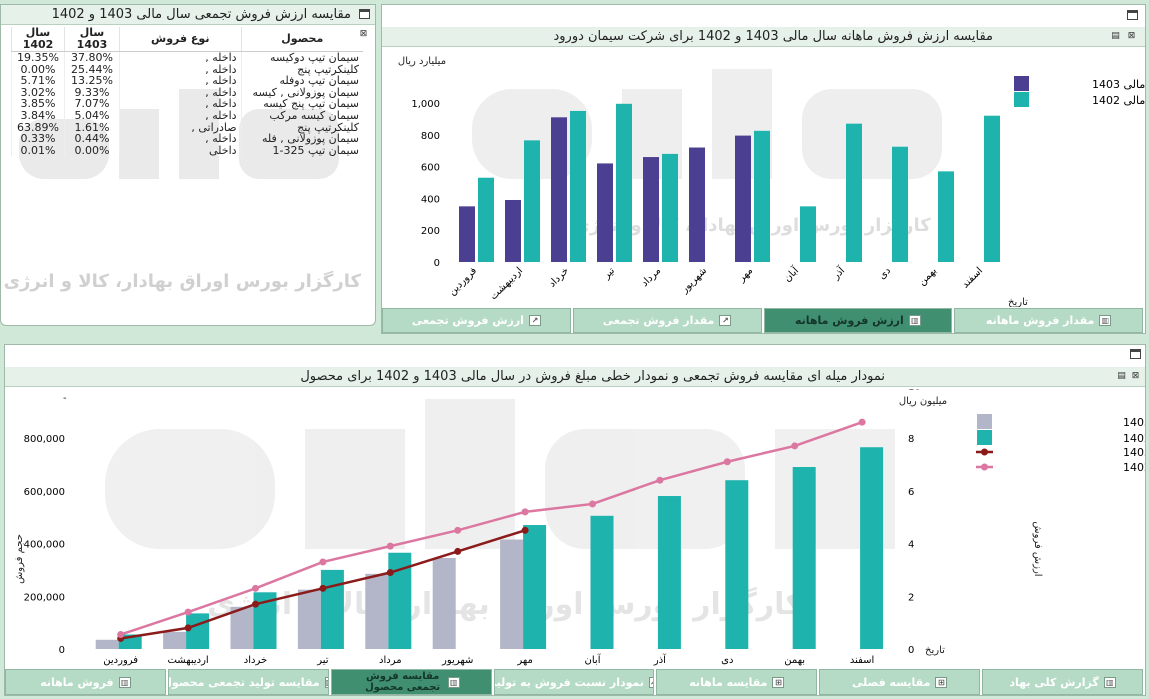  I want to click on table-row: سیمان تیپ 325-1 داخلی 0.00% 0.01%, so click(187, 151).